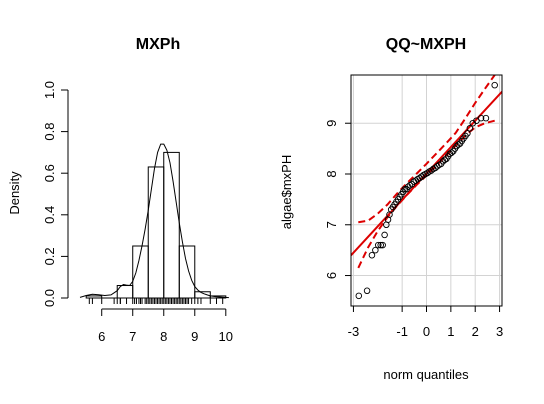 The height and width of the screenshot is (404, 544). Describe the element at coordinates (427, 149) in the screenshot. I see `qq-envelope-upper` at that location.